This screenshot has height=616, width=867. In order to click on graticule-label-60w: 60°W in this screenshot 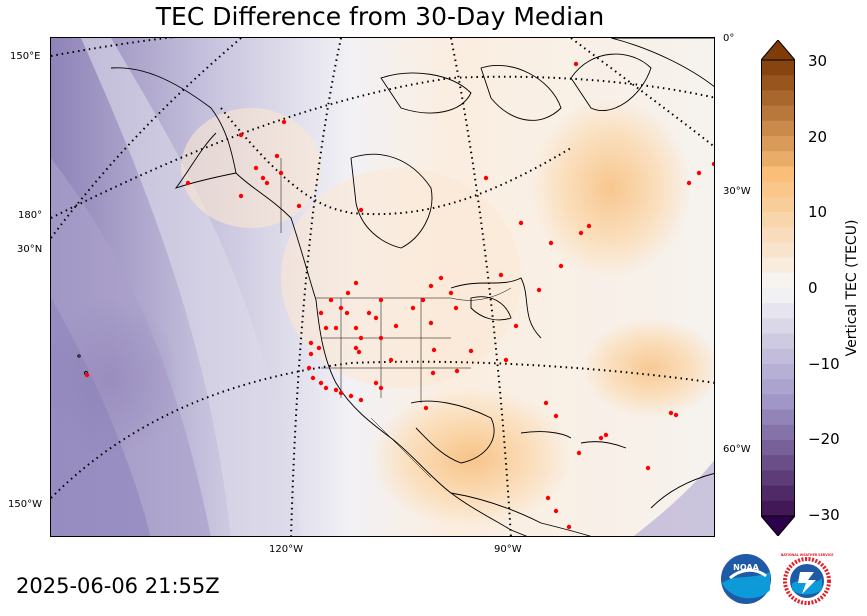, I will do `click(737, 449)`.